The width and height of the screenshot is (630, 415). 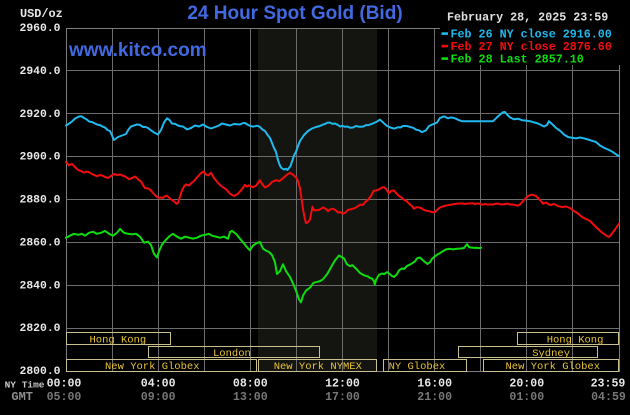 I want to click on svg-text: Sydney, so click(x=551, y=354).